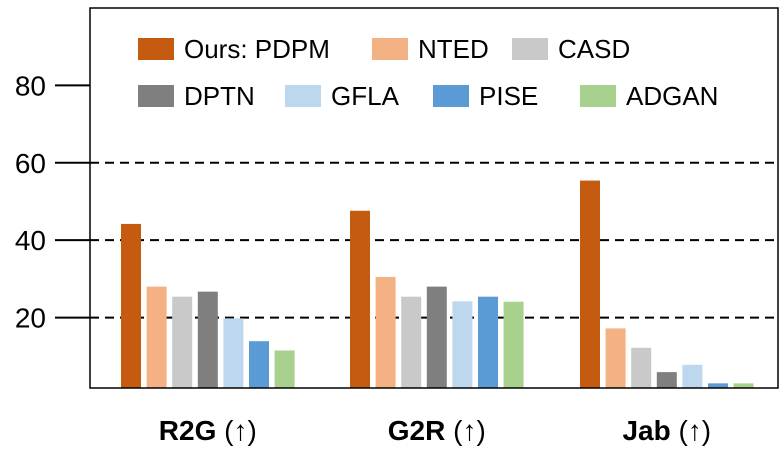  Describe the element at coordinates (718, 385) in the screenshot. I see `bar-pise-jab` at that location.